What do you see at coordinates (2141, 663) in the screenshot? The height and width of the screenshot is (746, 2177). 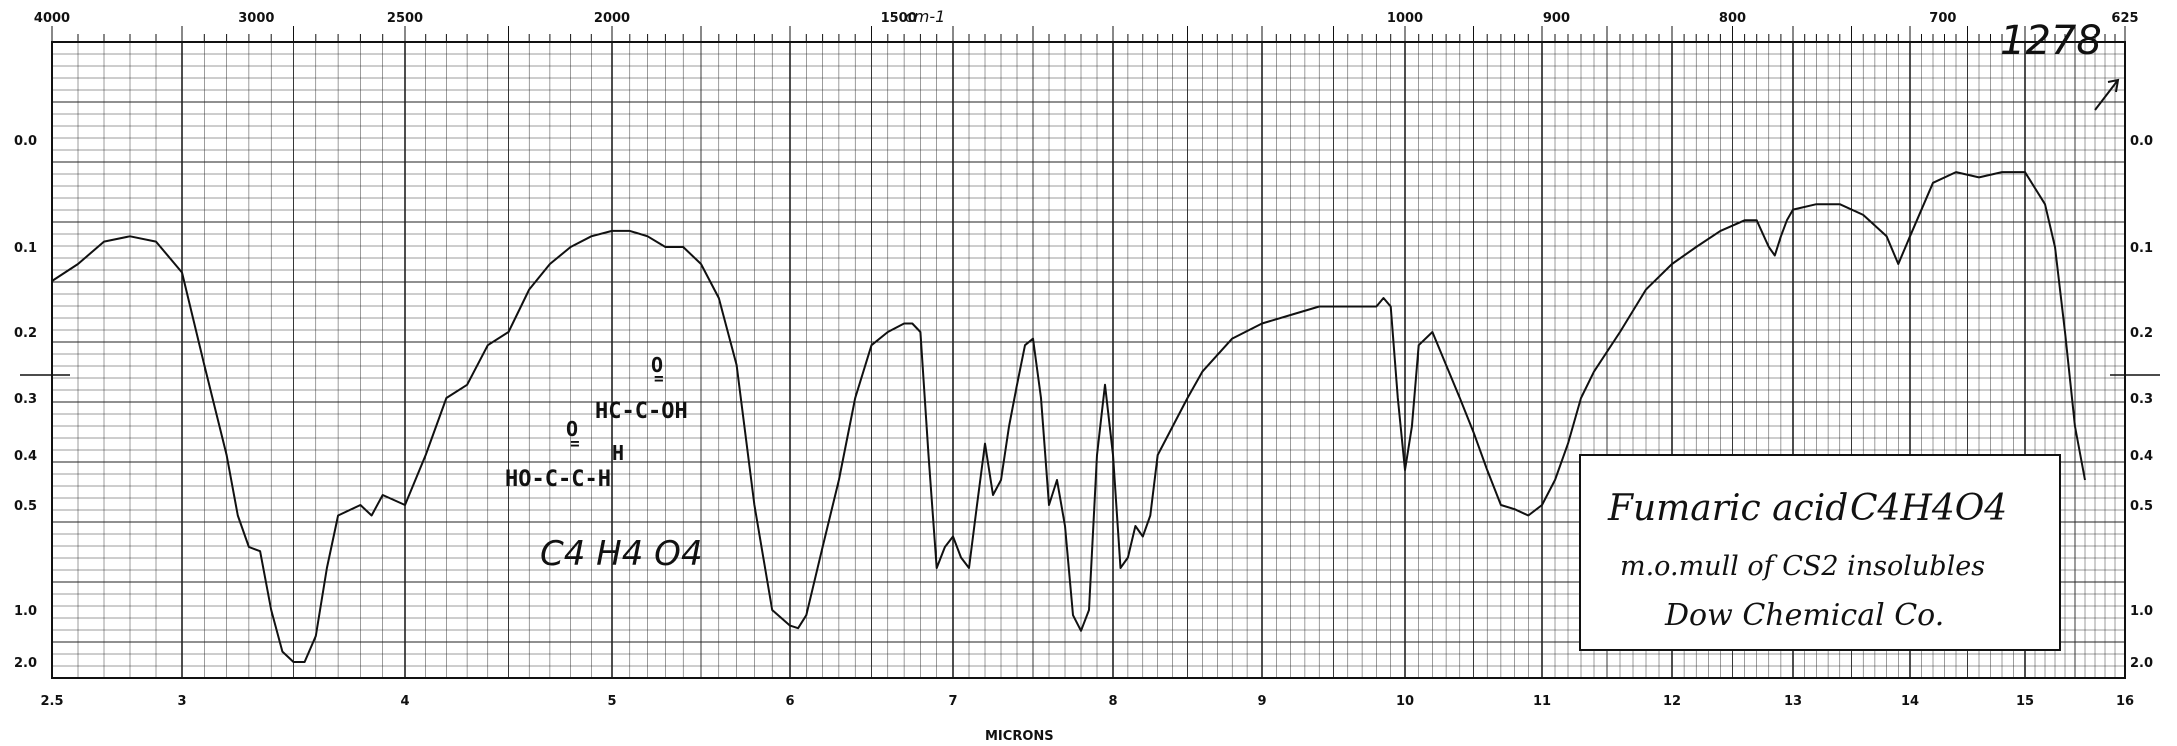 I see `right-tick-label: 2.0` at bounding box center [2141, 663].